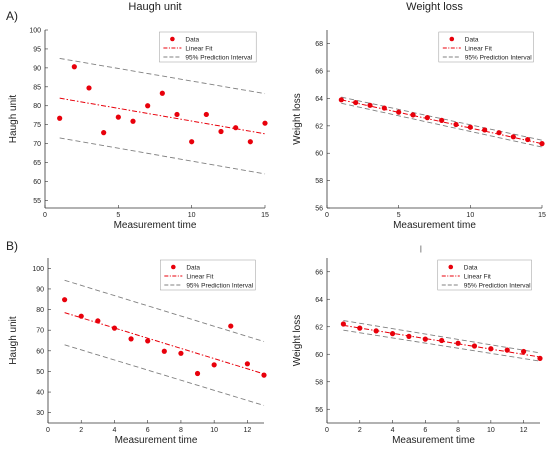  I want to click on y-axis-label: Haugh unit, so click(13, 119).